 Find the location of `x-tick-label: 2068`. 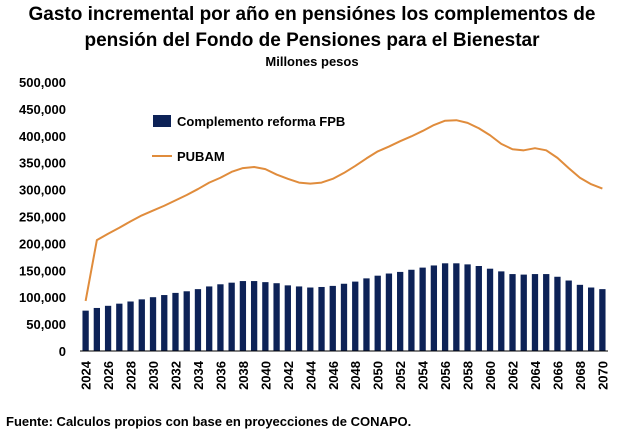

x-tick-label: 2068 is located at coordinates (580, 375).